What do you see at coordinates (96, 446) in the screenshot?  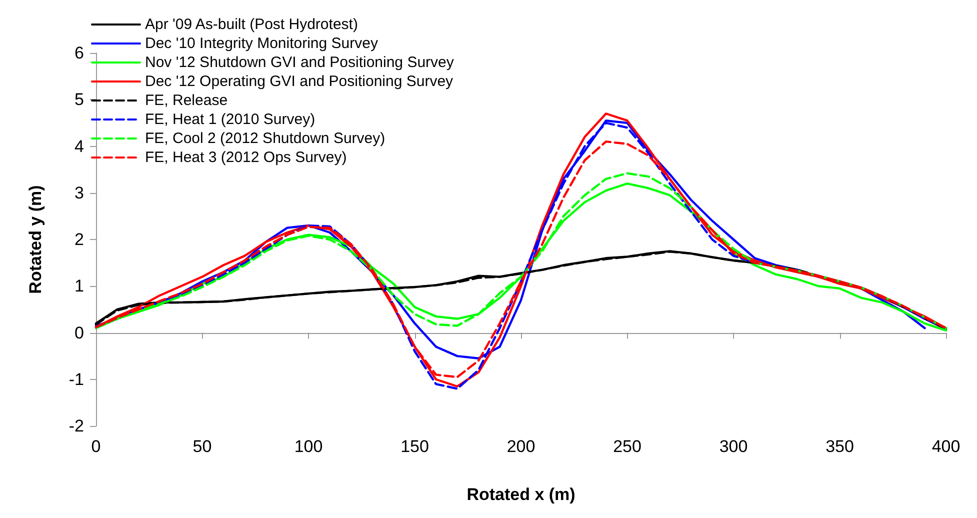 I see `x-tick-label: 0` at bounding box center [96, 446].